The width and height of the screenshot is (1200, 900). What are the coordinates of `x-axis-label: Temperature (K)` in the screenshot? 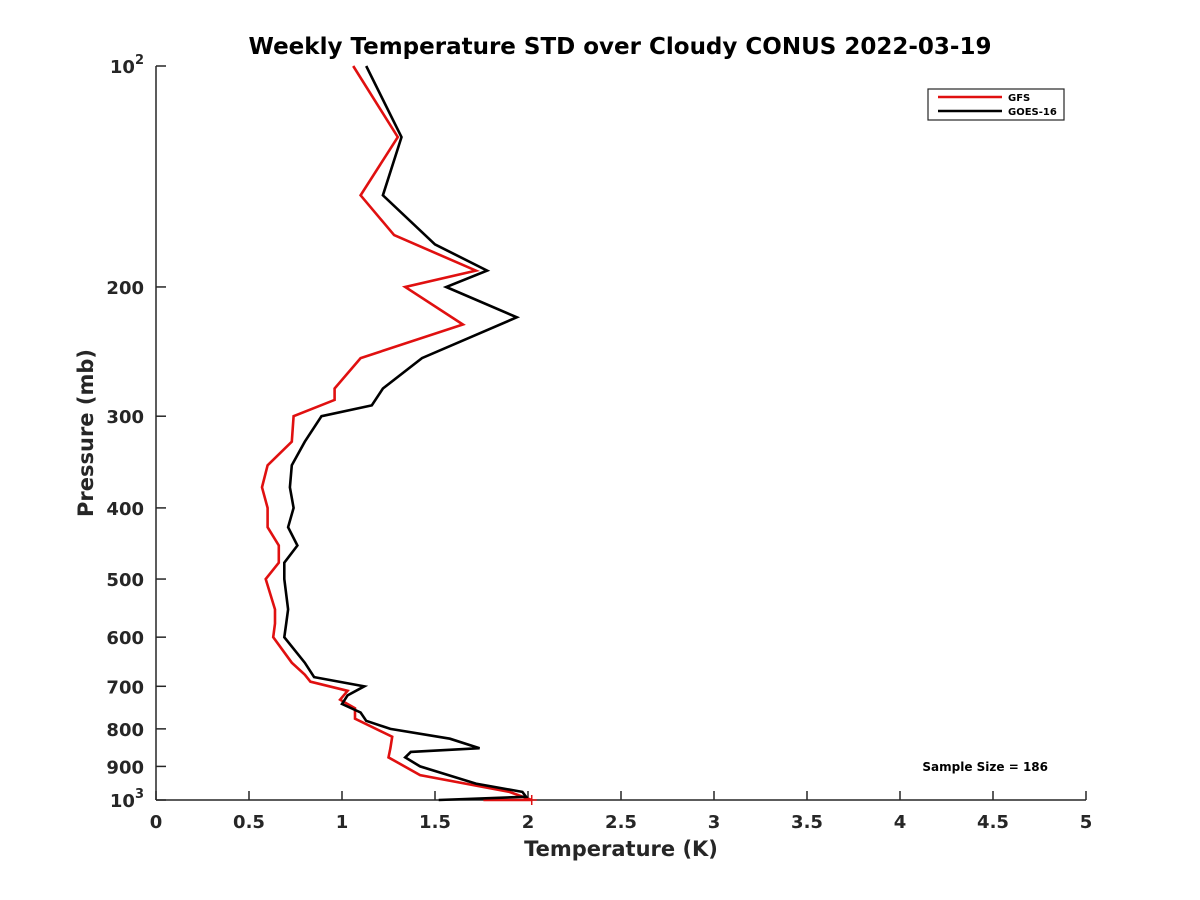 It's located at (621, 849).